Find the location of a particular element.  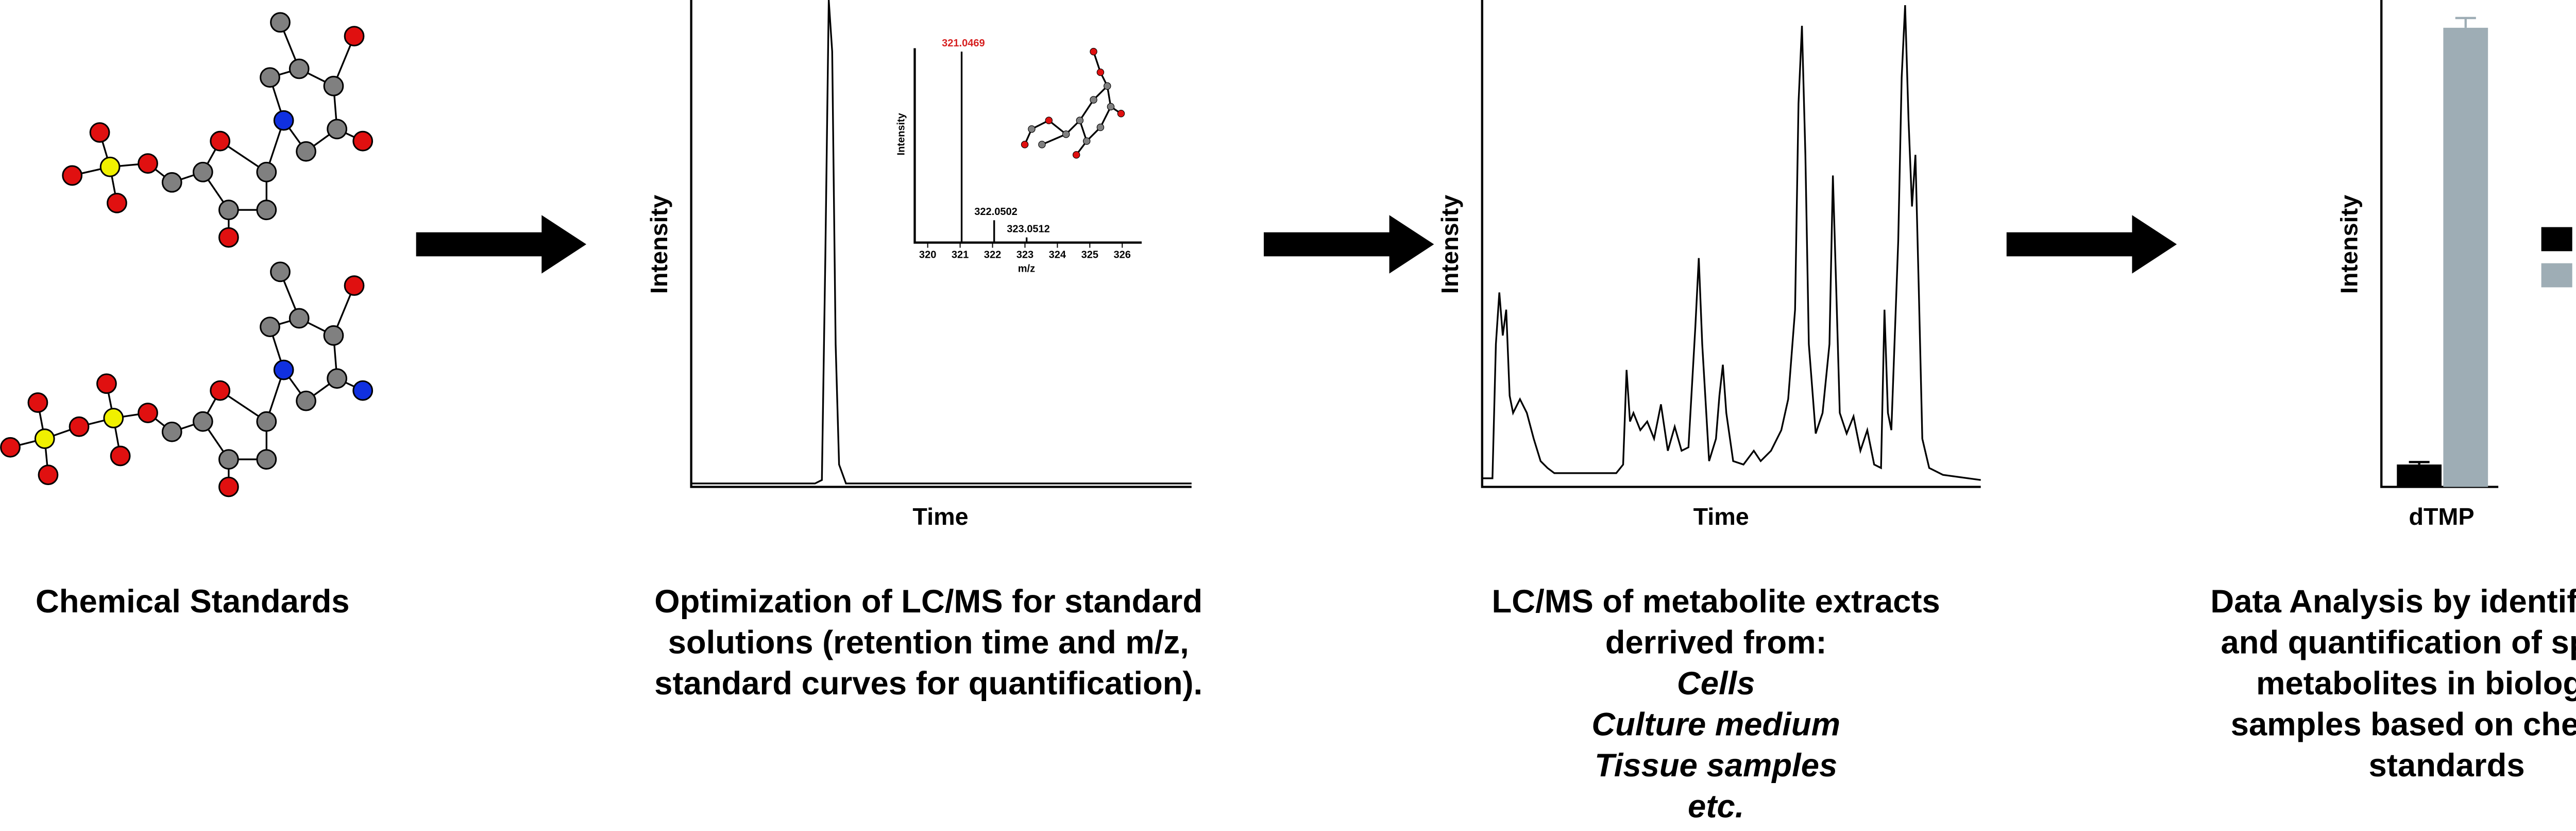

caption-line: standards is located at coordinates (2447, 765).